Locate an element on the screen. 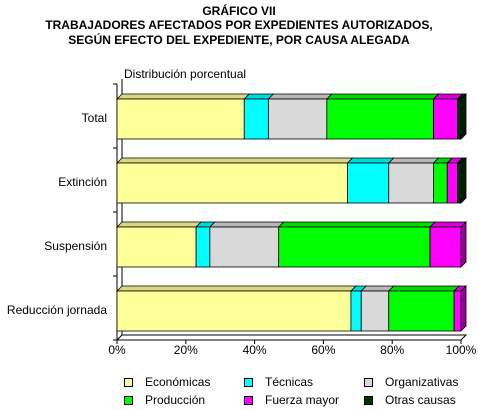  legend-item-5: Otras causas is located at coordinates (410, 400).